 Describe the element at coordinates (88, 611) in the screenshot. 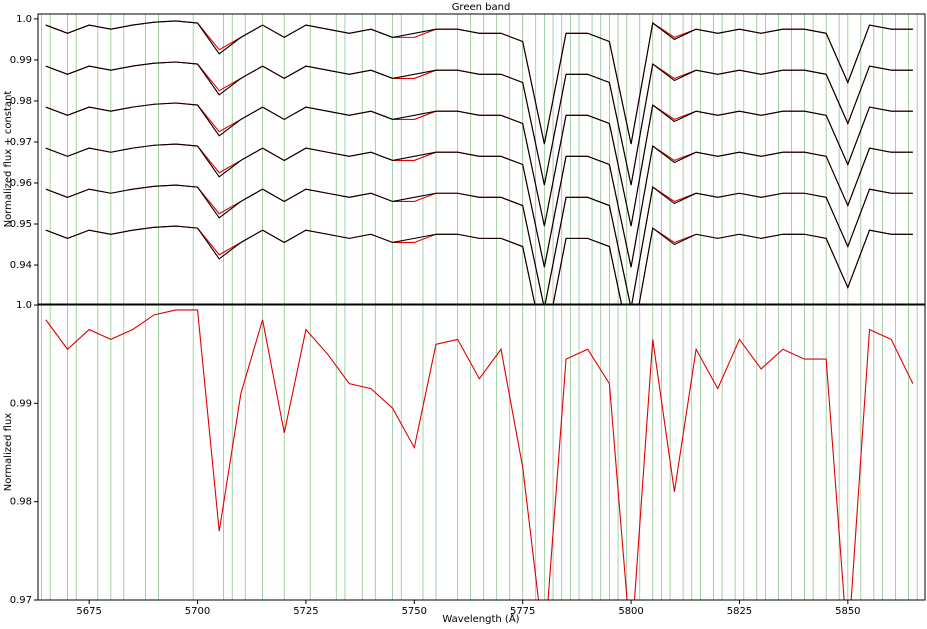

I see `x-tick-label: 5675` at that location.